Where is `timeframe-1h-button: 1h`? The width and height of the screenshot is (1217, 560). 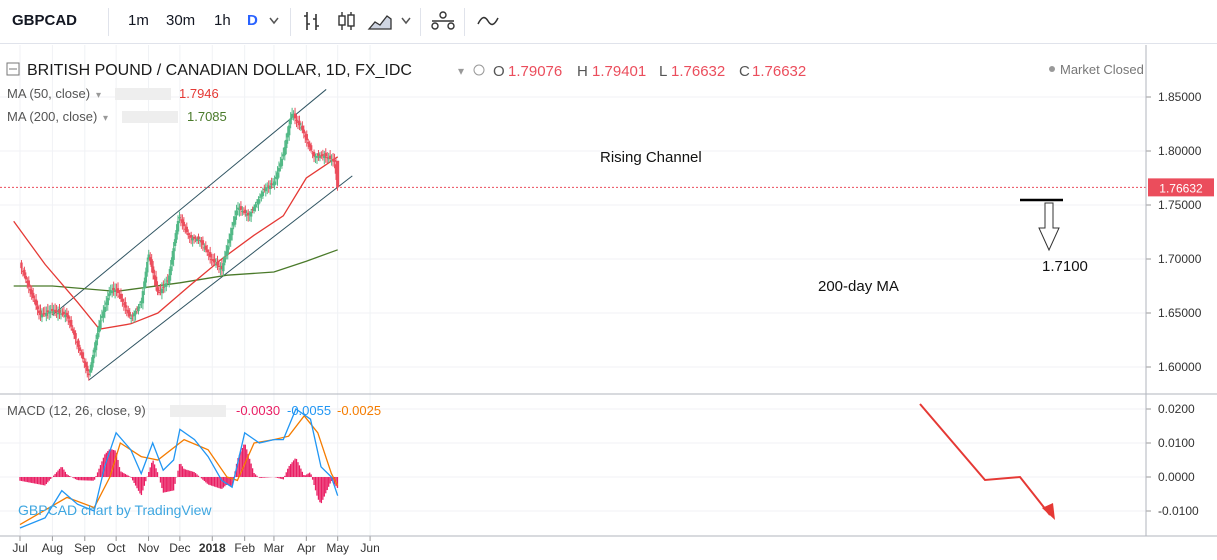
timeframe-1h-button: 1h is located at coordinates (222, 20).